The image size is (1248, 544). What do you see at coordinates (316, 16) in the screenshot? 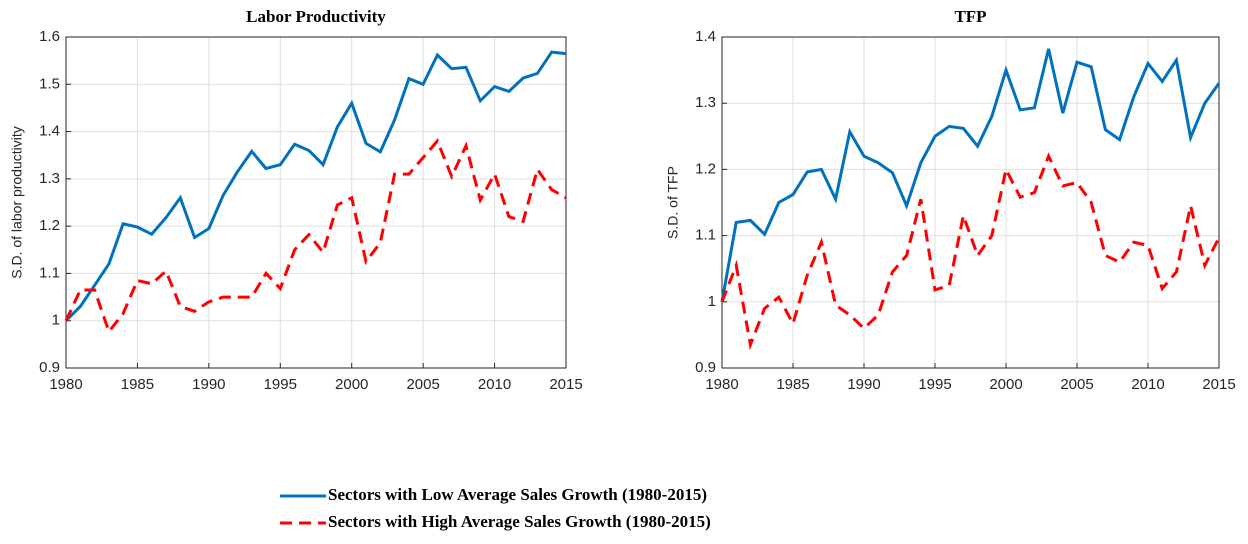
I see `chart-title: Labor Productivity` at bounding box center [316, 16].